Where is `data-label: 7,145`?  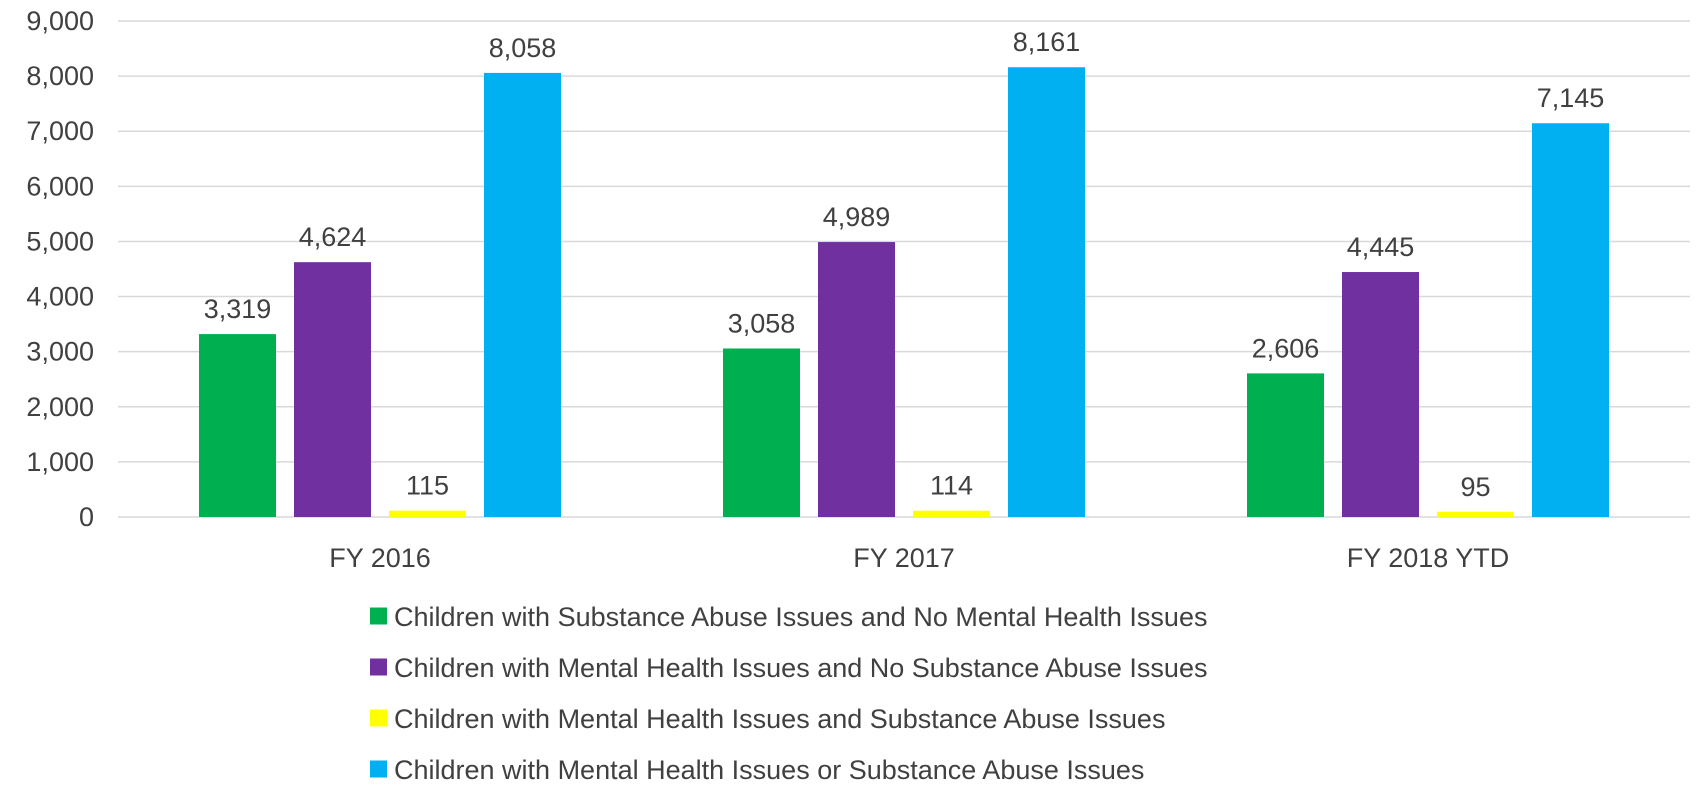 data-label: 7,145 is located at coordinates (1571, 98).